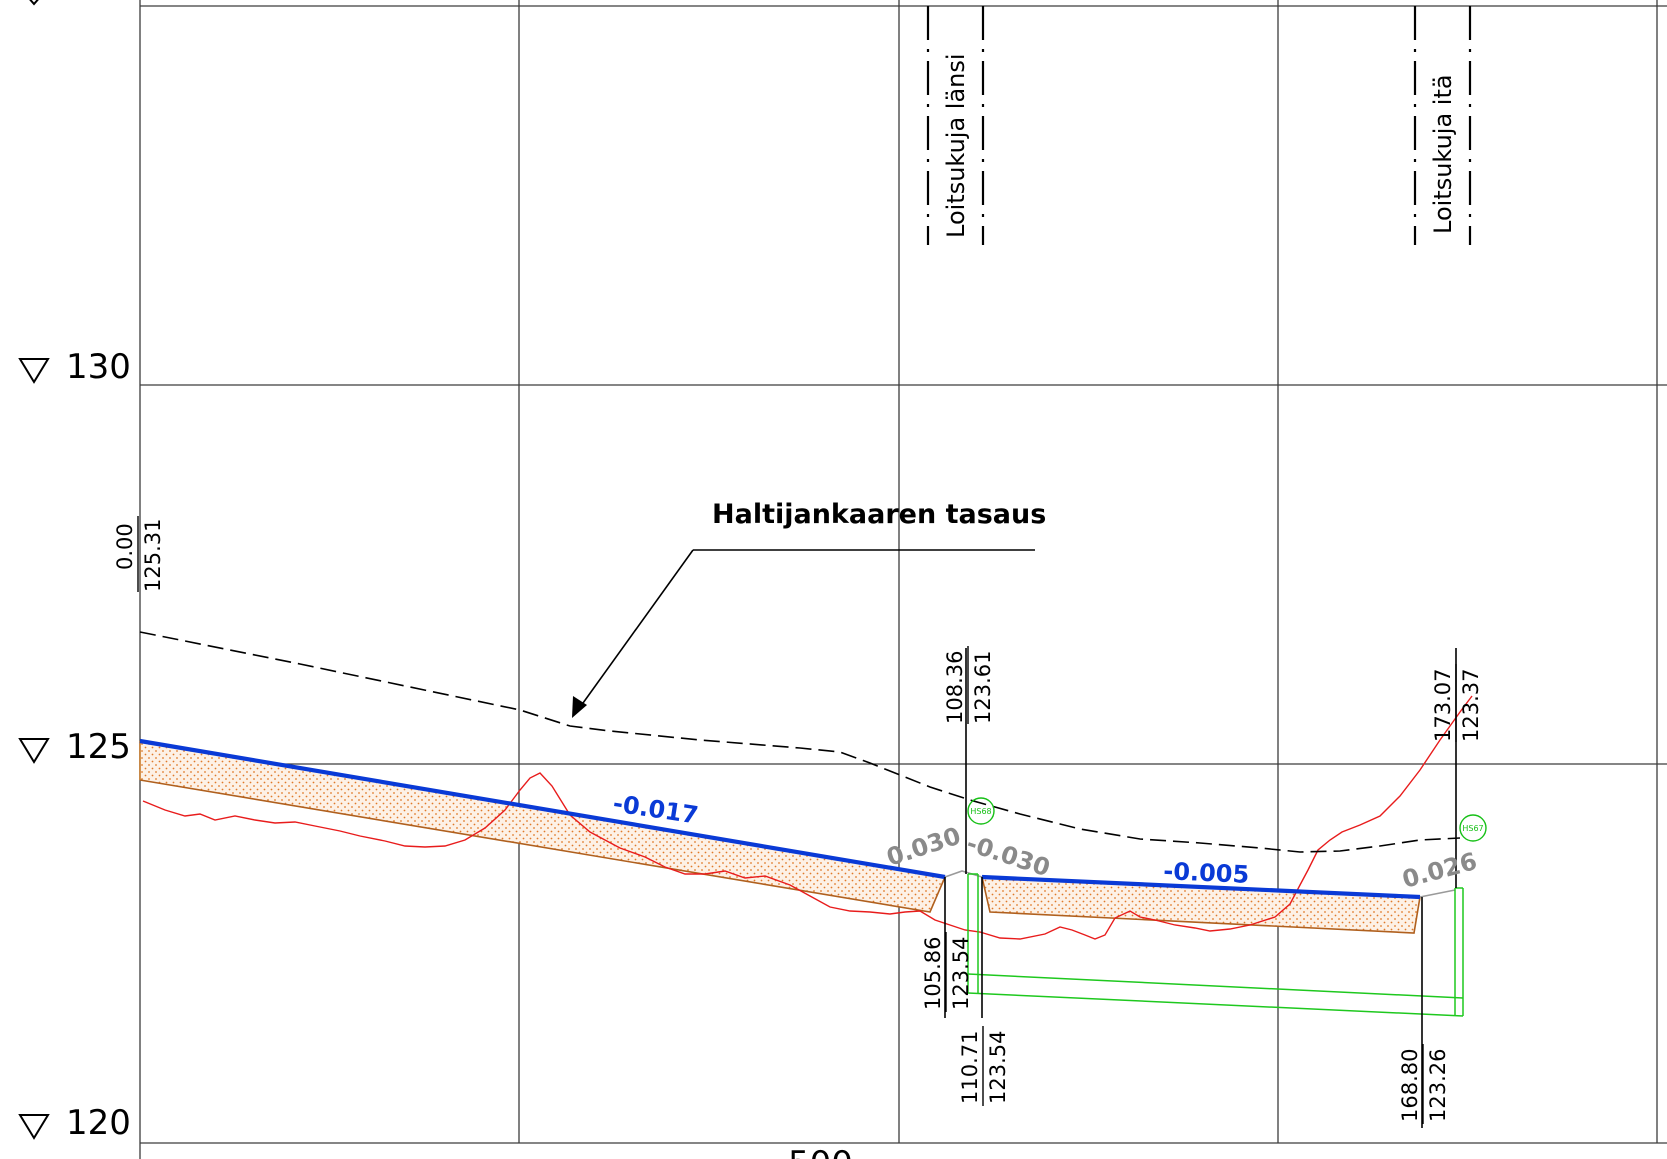 The height and width of the screenshot is (1159, 1667). I want to click on design-line-west, so click(542, 809).